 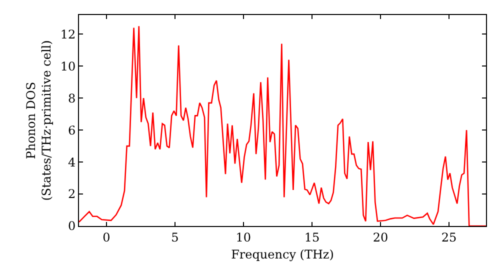 I want to click on x-tick-label: 25, so click(x=449, y=237).